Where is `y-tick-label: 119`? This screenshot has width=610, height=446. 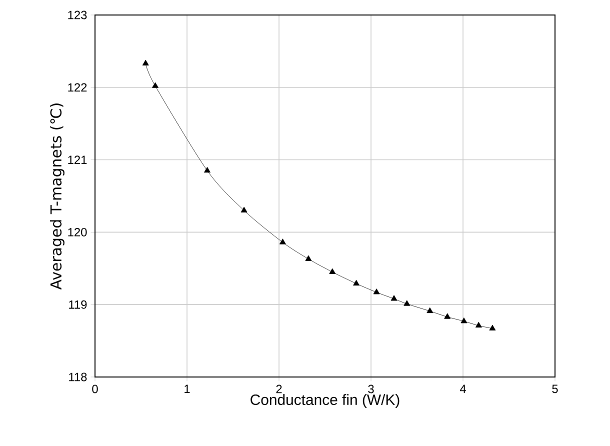
y-tick-label: 119 is located at coordinates (78, 304).